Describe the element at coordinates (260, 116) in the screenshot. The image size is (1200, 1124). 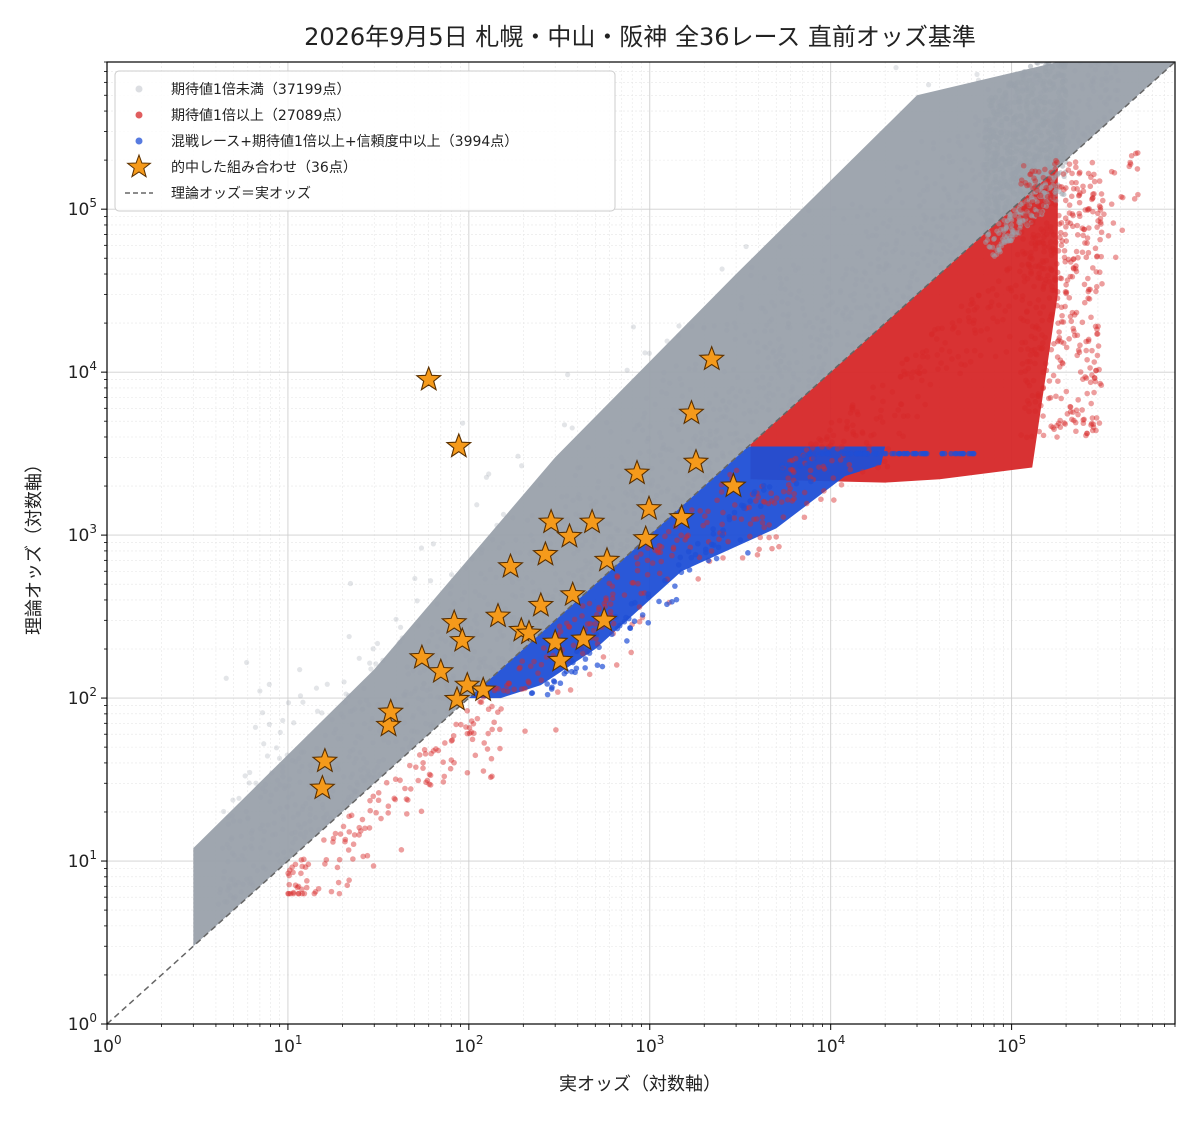
I see `legend-label: 期待値1倍以上（27089点）` at that location.